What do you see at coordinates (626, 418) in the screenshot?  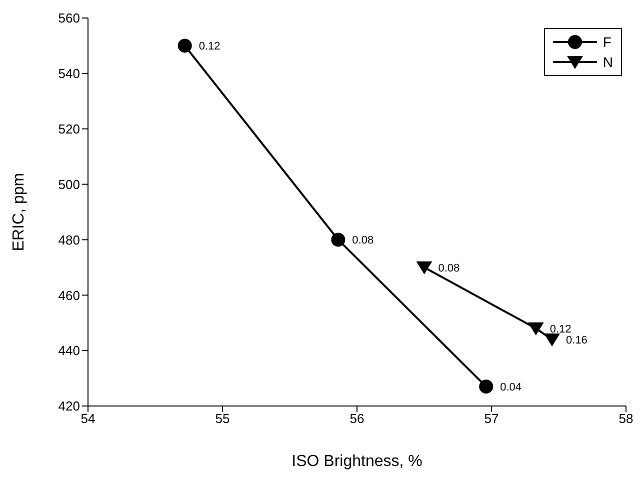 I see `x-tick-label: 58` at bounding box center [626, 418].